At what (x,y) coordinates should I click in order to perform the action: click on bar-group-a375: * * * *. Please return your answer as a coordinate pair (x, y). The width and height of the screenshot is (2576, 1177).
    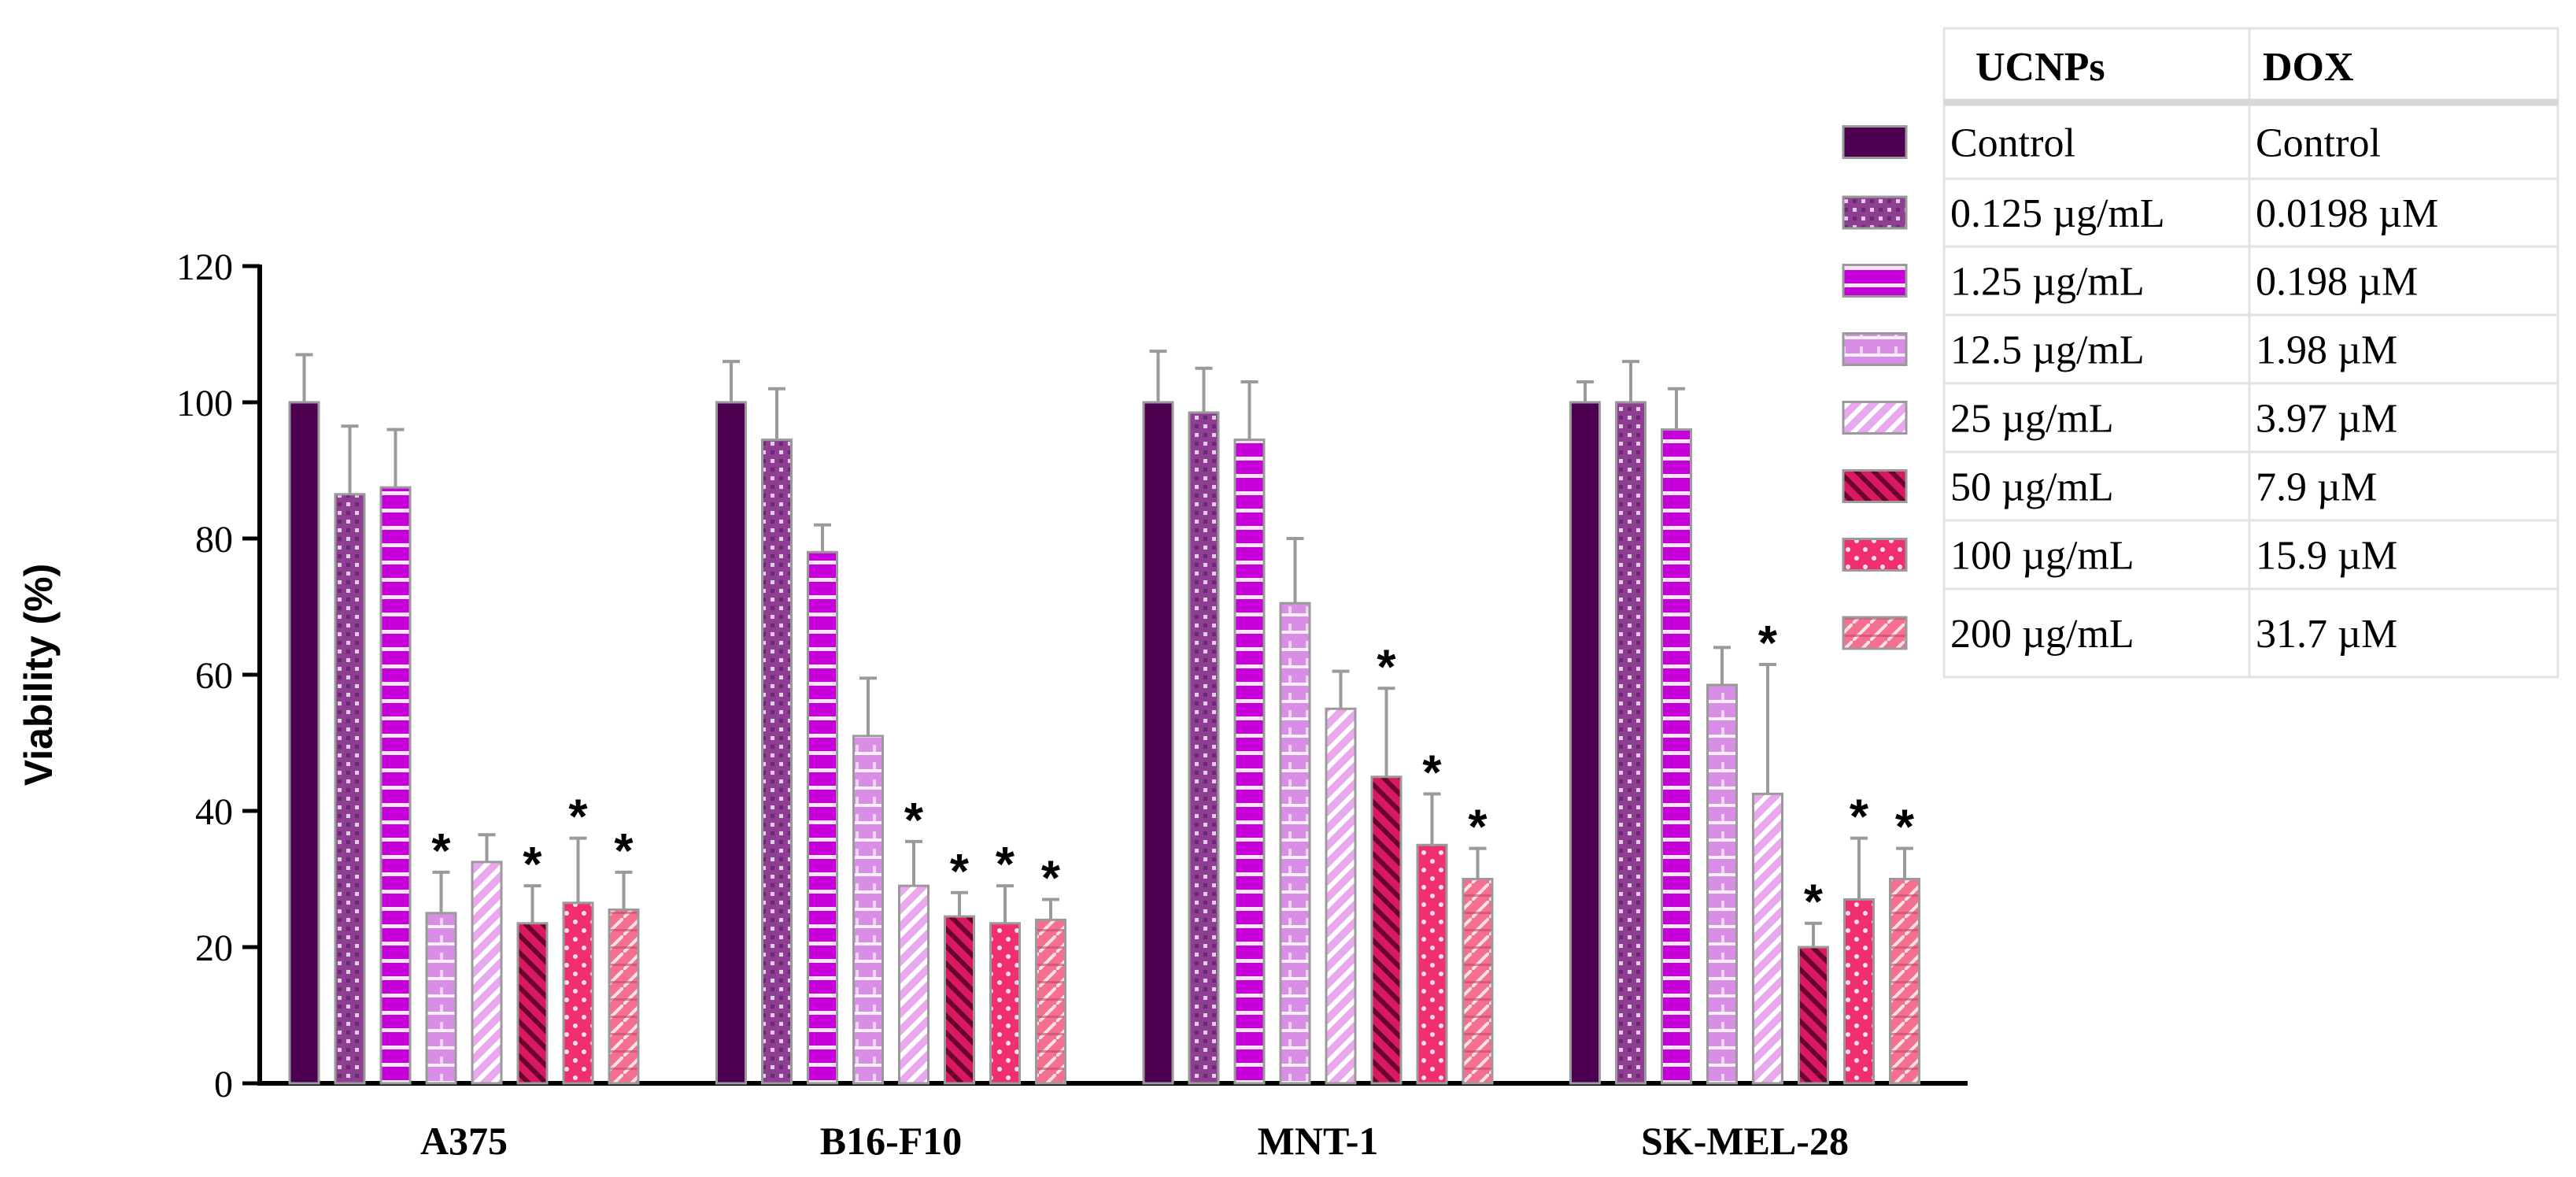
    Looking at the image, I should click on (464, 719).